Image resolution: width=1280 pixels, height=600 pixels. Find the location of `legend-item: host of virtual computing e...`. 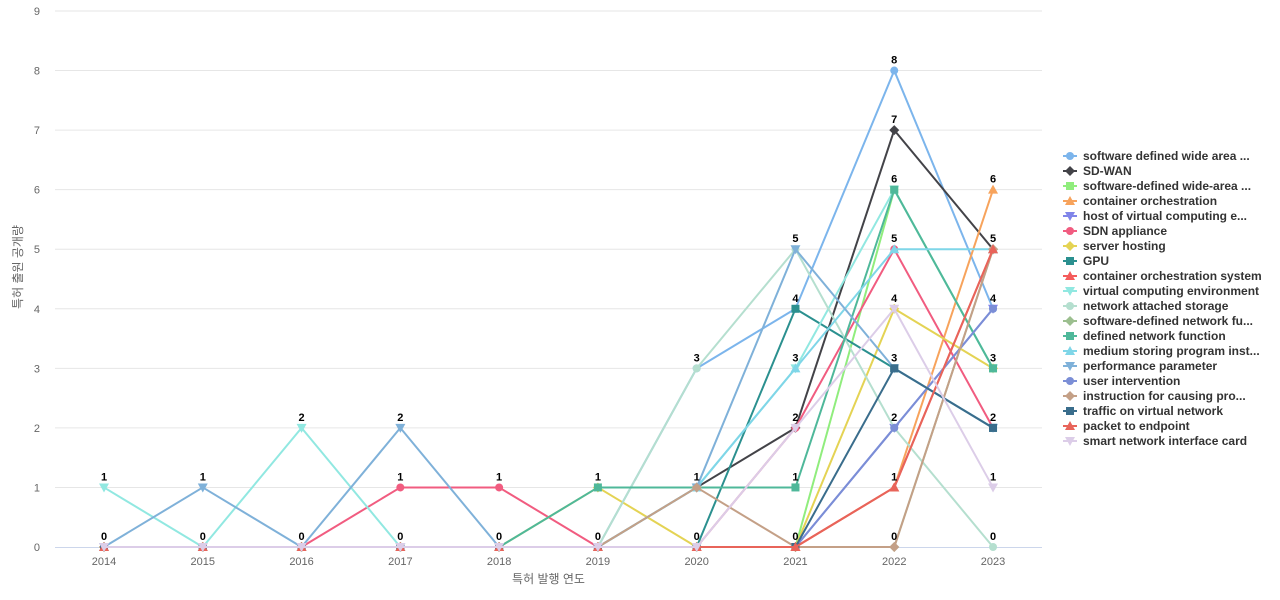

legend-item: host of virtual computing e... is located at coordinates (1155, 216).